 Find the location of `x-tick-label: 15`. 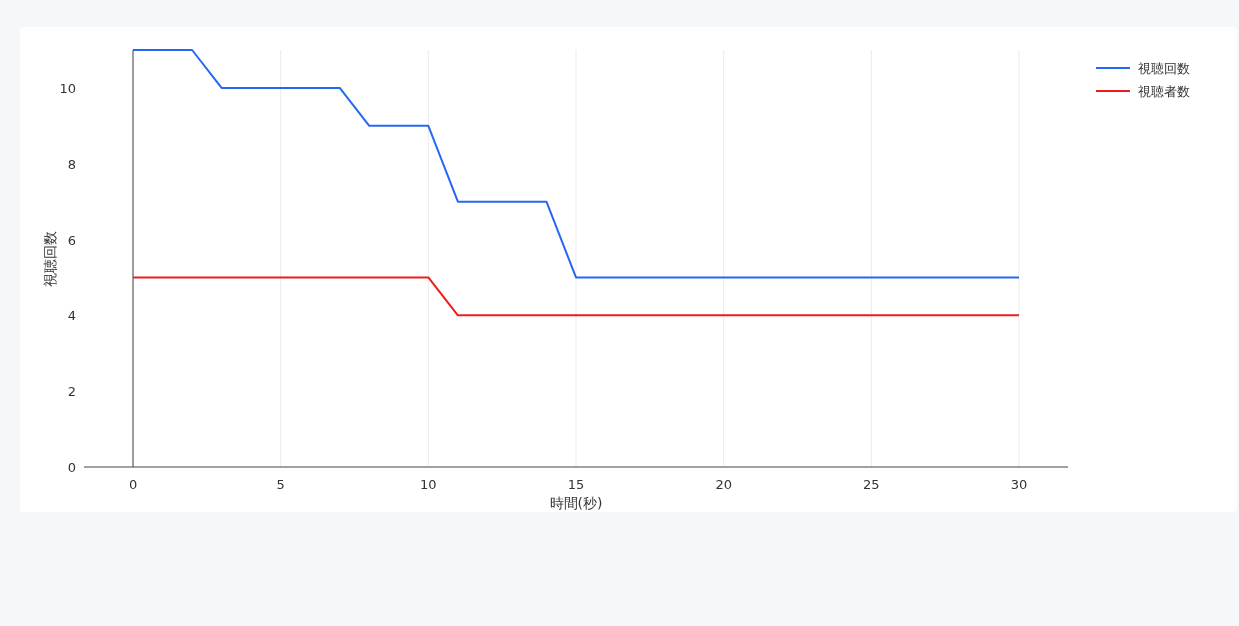

x-tick-label: 15 is located at coordinates (576, 484).